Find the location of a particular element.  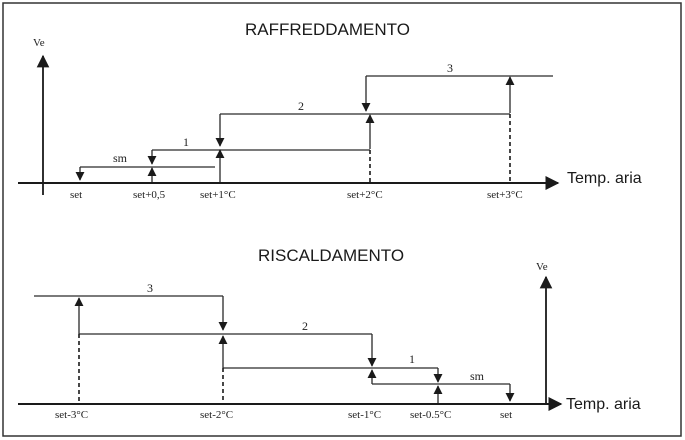

heating-tick-set-minus-0-5: set-0.5°C is located at coordinates (430, 415).